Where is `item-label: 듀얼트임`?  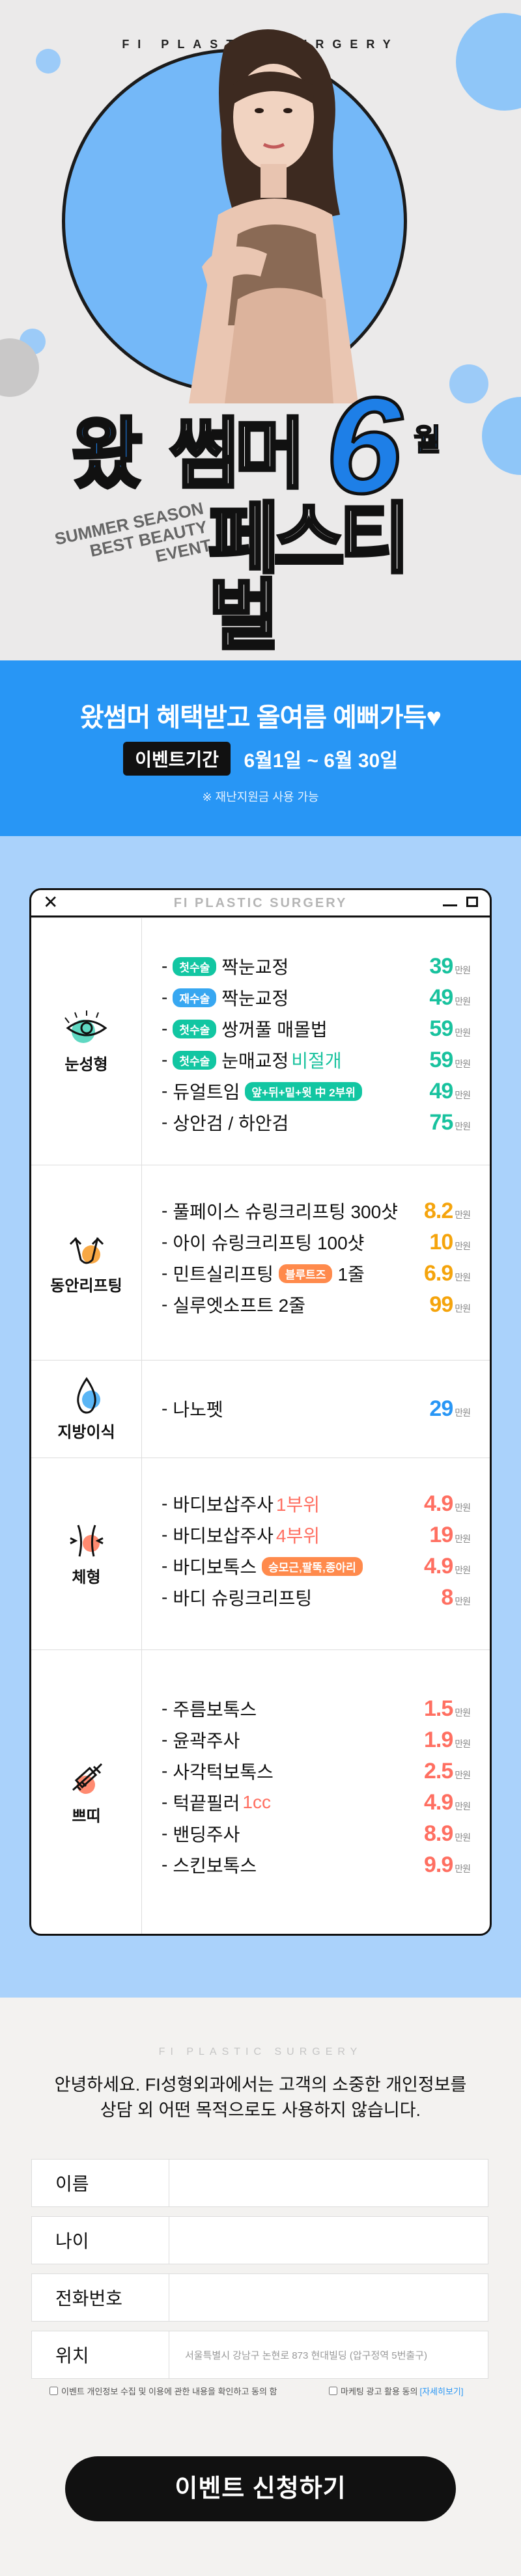
item-label: 듀얼트임 is located at coordinates (206, 1092).